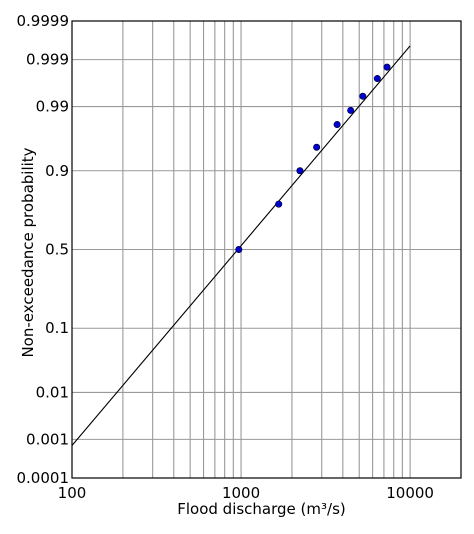 The height and width of the screenshot is (534, 474). What do you see at coordinates (52, 392) in the screenshot?
I see `y-tick-label: 0.01` at bounding box center [52, 392].